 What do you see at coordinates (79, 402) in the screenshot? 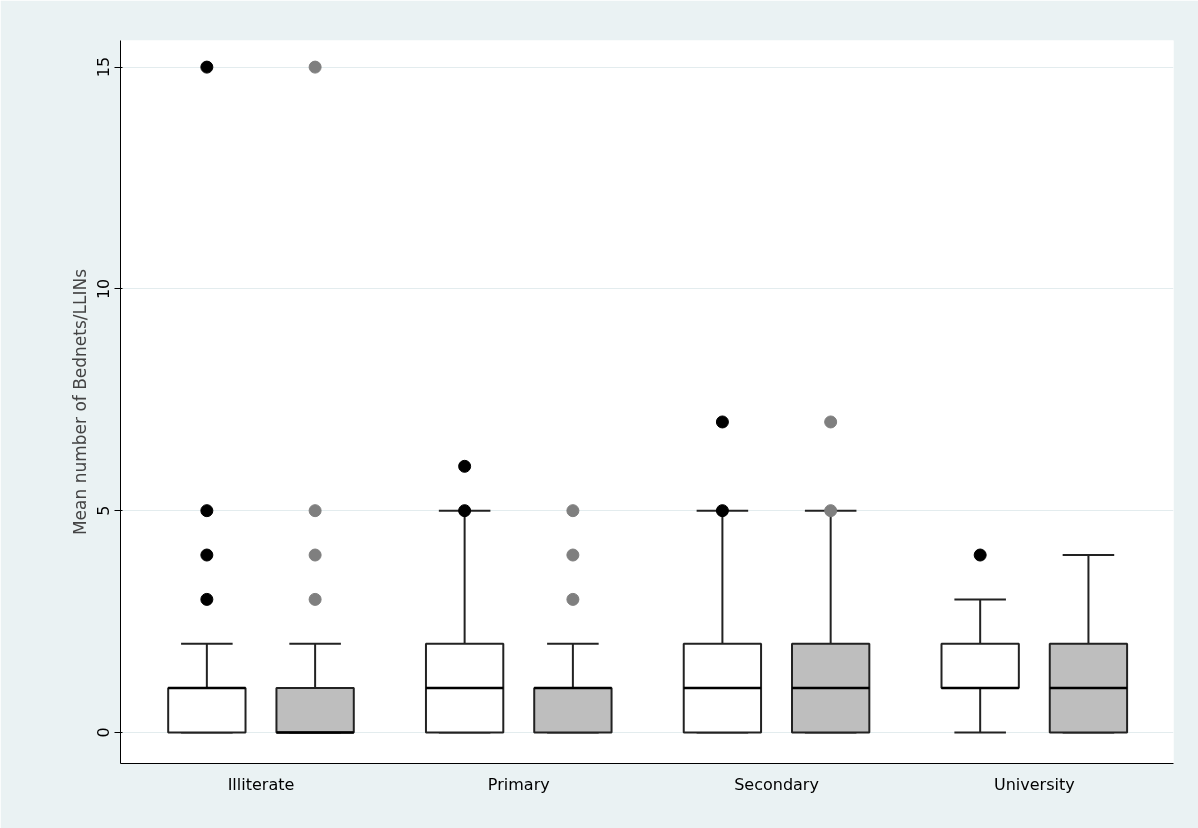
I see `y-axis-title: Mean number of Bednets/LLINs` at bounding box center [79, 402].